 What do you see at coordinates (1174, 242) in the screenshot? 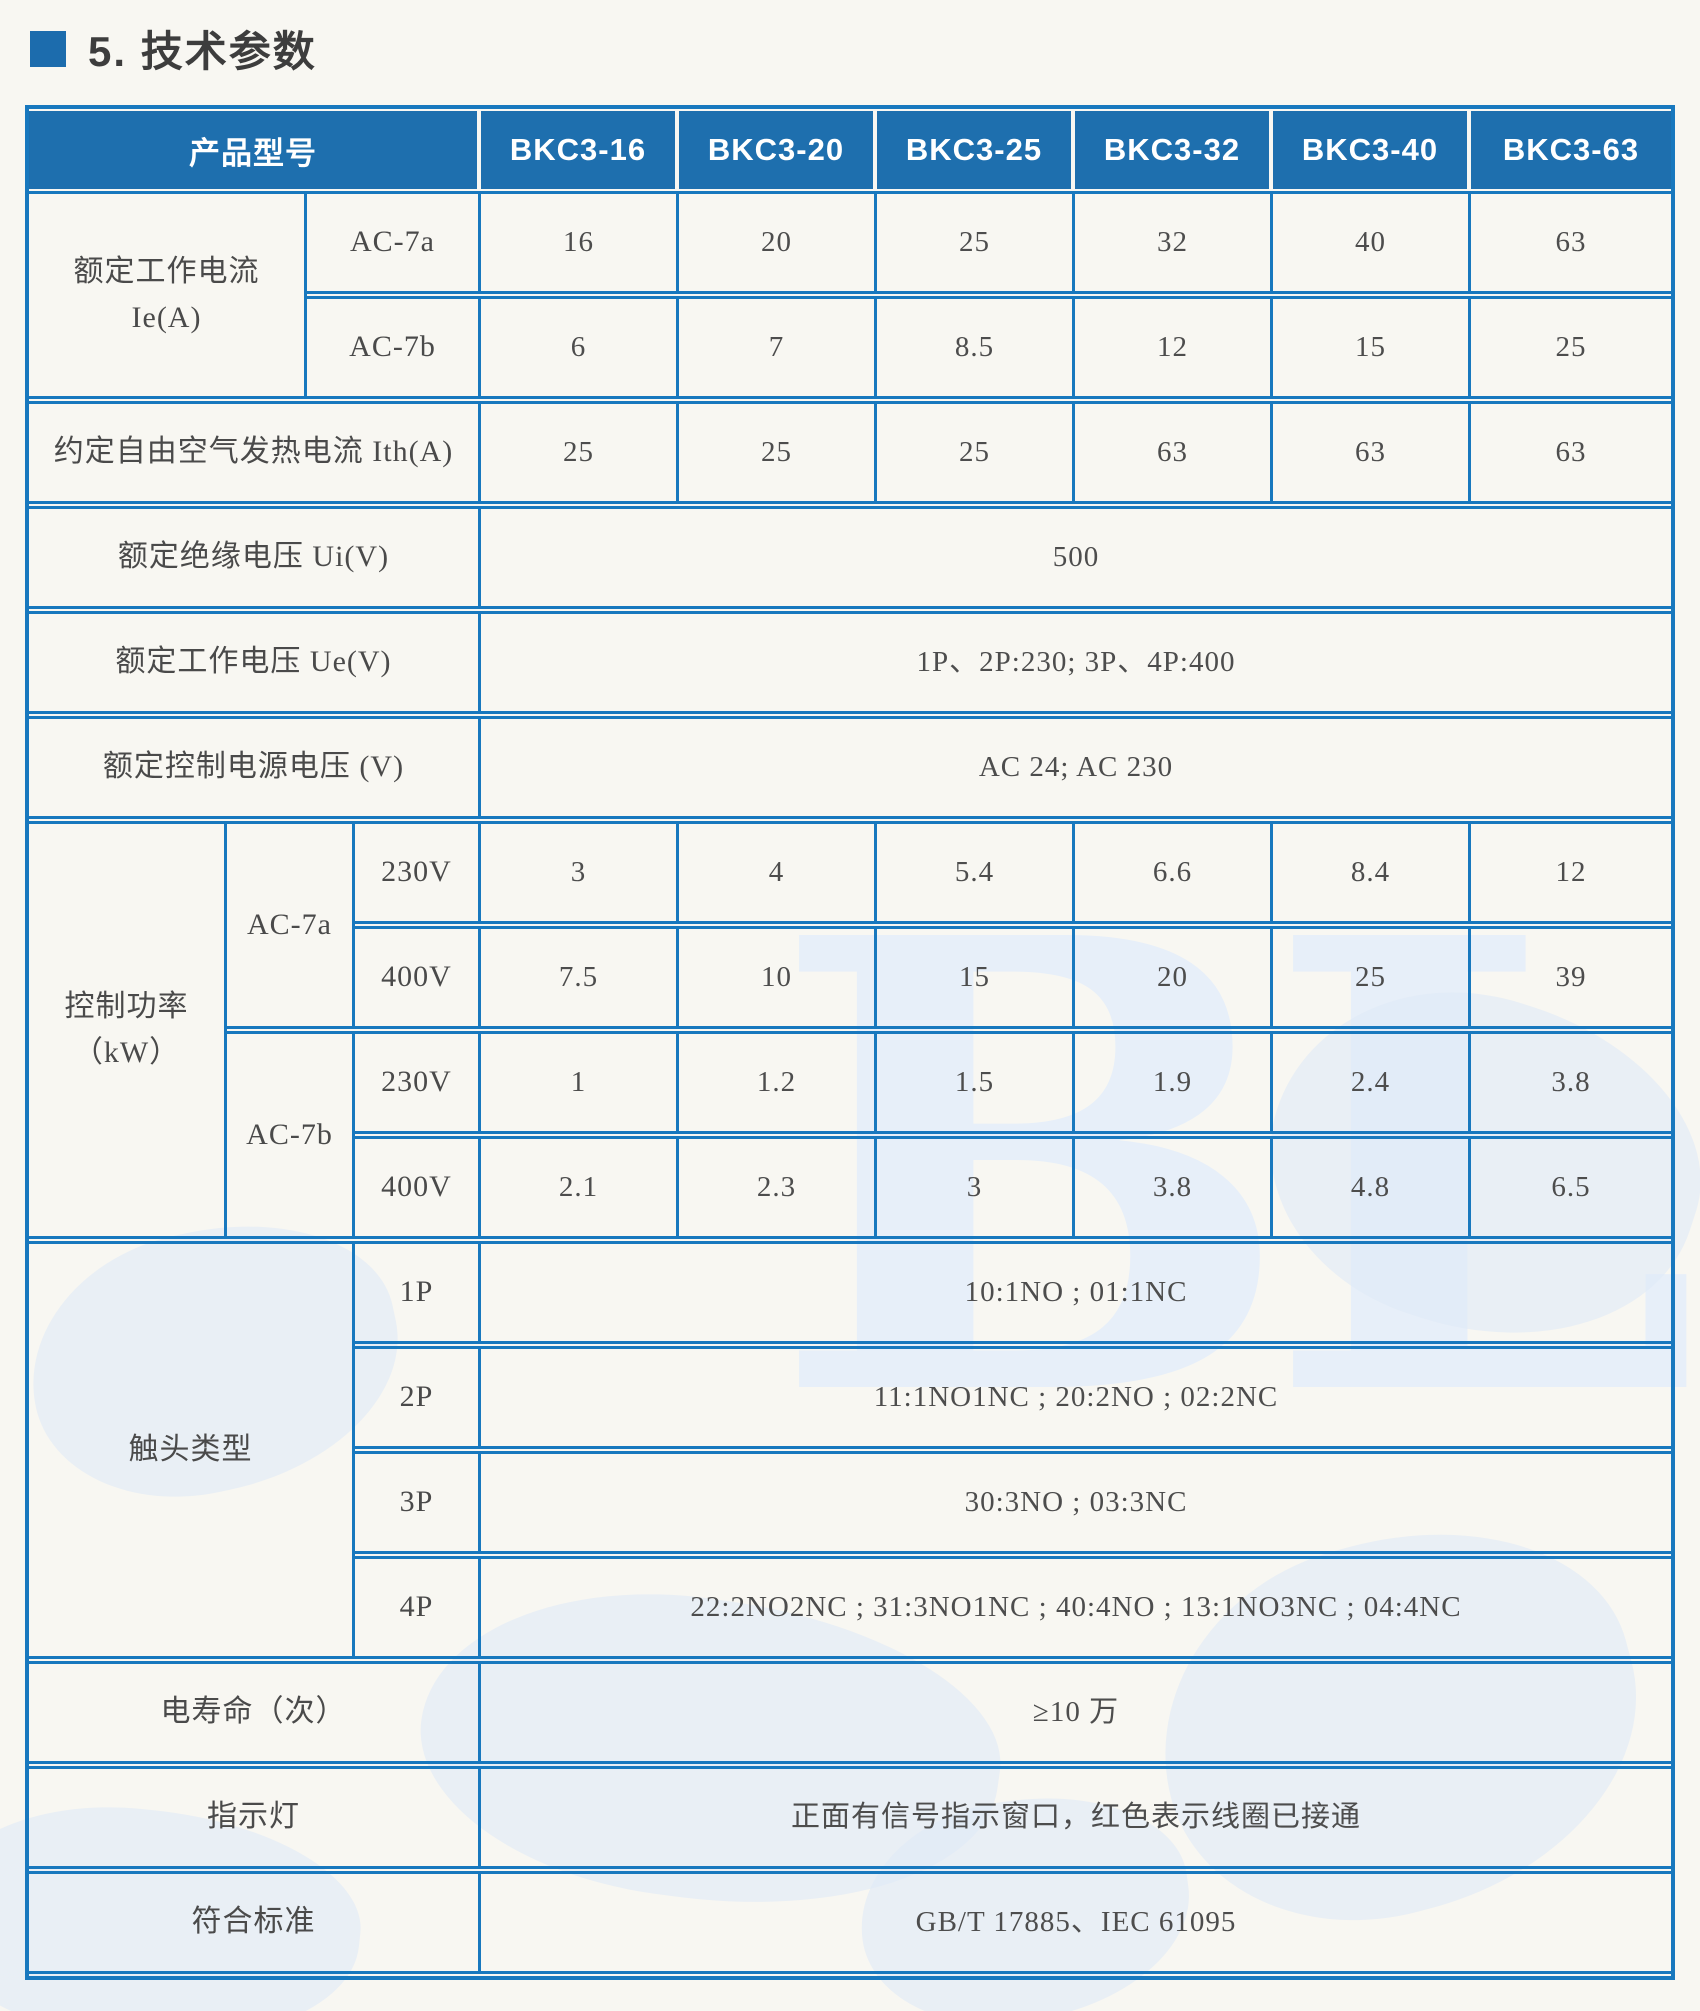
I see `cell-value: 32` at bounding box center [1174, 242].